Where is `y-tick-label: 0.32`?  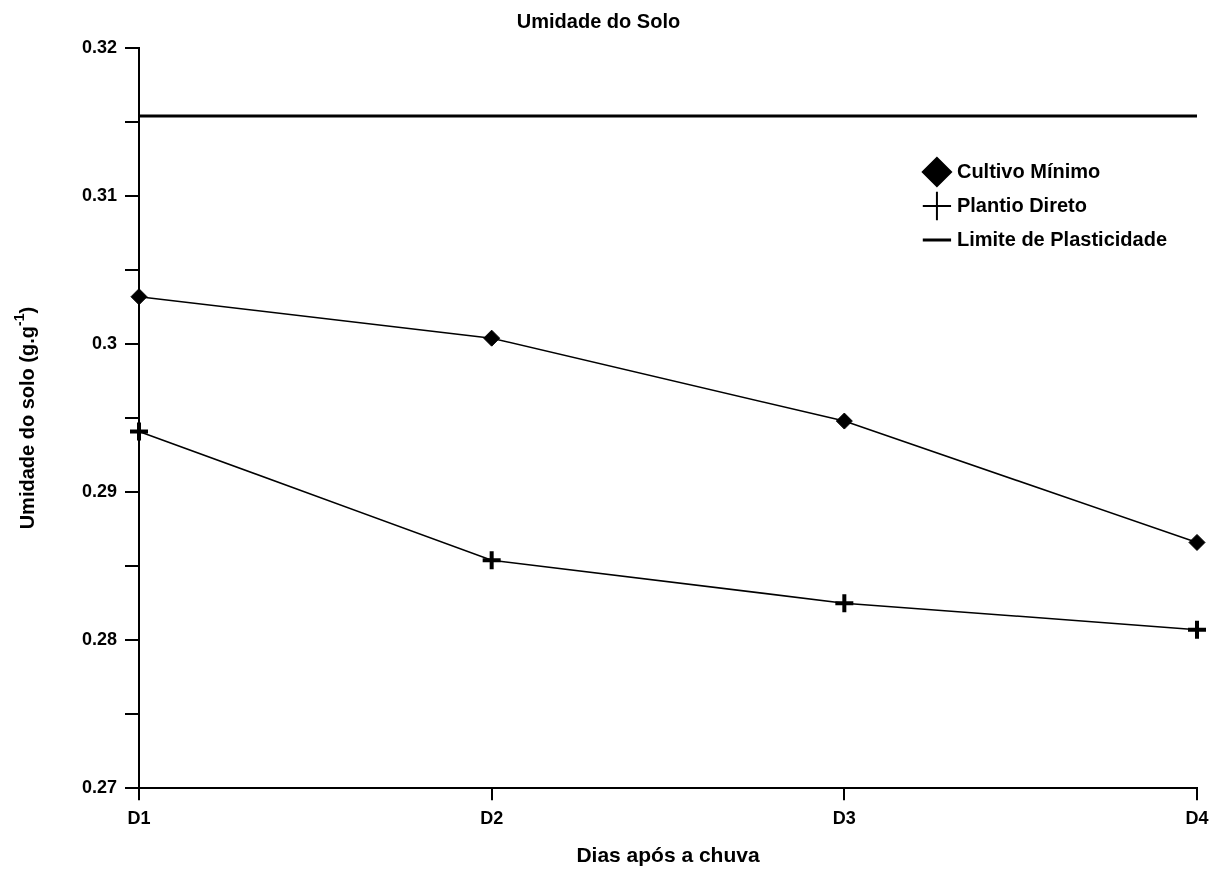 y-tick-label: 0.32 is located at coordinates (99, 46).